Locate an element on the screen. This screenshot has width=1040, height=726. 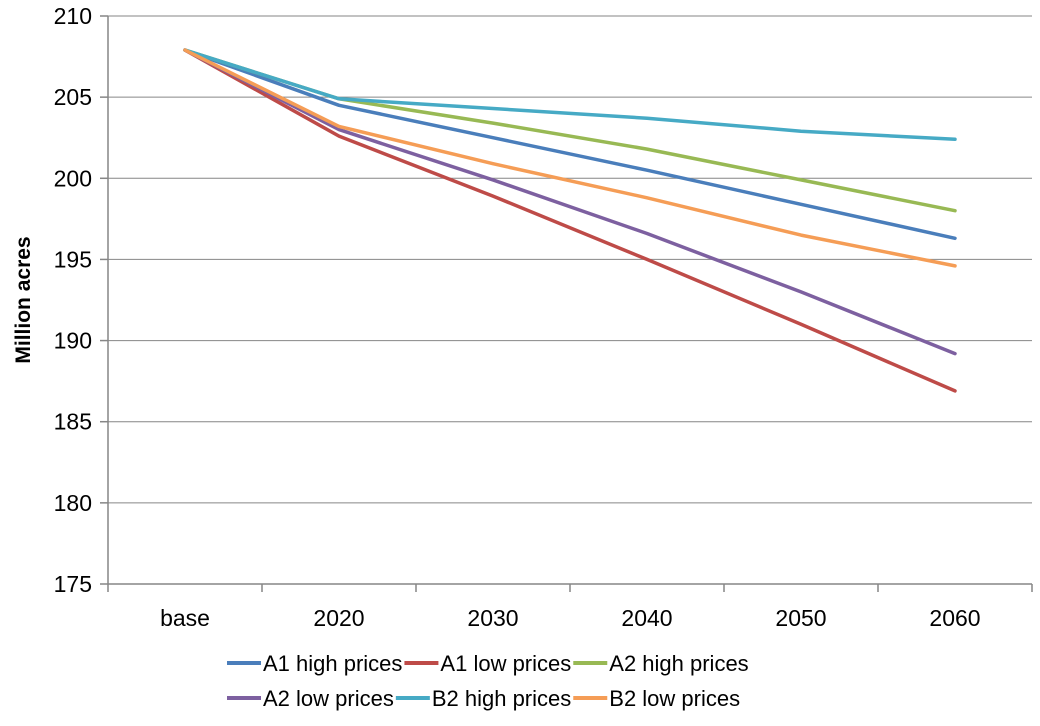
x-tick-label: 2030 is located at coordinates (492, 618).